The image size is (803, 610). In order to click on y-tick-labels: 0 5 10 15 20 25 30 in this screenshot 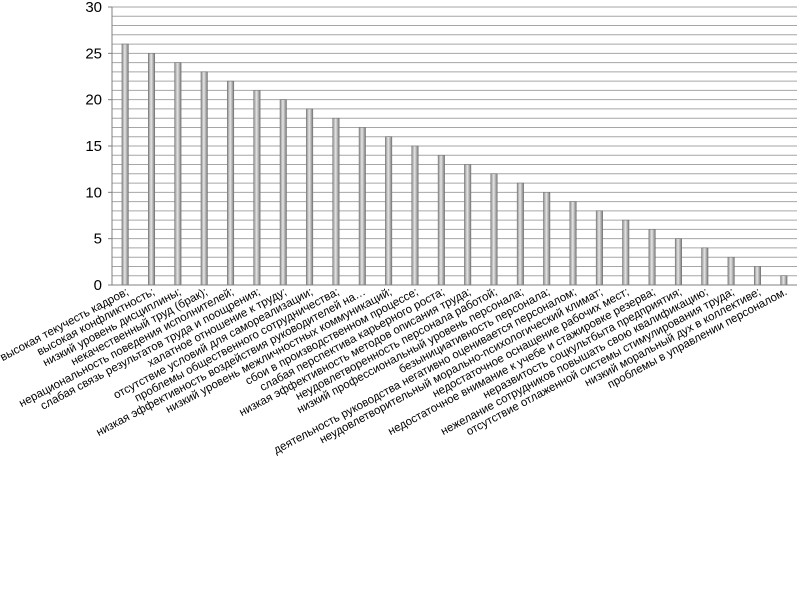, I will do `click(93, 147)`.